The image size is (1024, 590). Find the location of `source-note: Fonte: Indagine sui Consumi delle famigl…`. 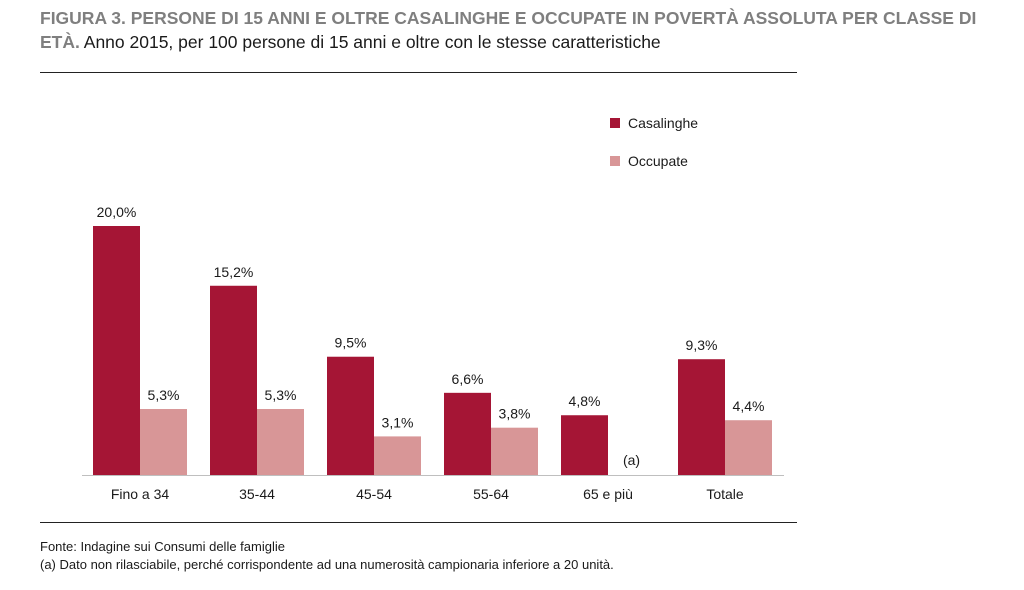

source-note: Fonte: Indagine sui Consumi delle famigl… is located at coordinates (162, 546).